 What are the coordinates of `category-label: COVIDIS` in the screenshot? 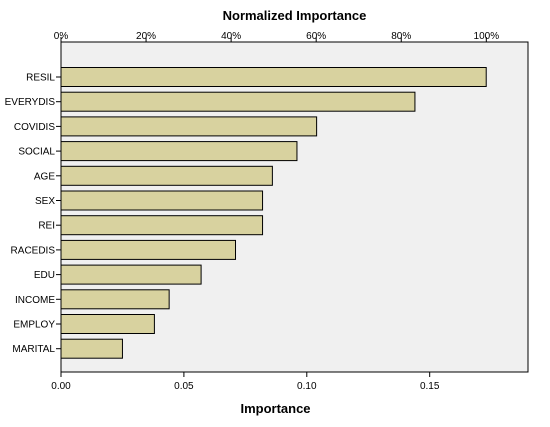 It's located at (34, 127).